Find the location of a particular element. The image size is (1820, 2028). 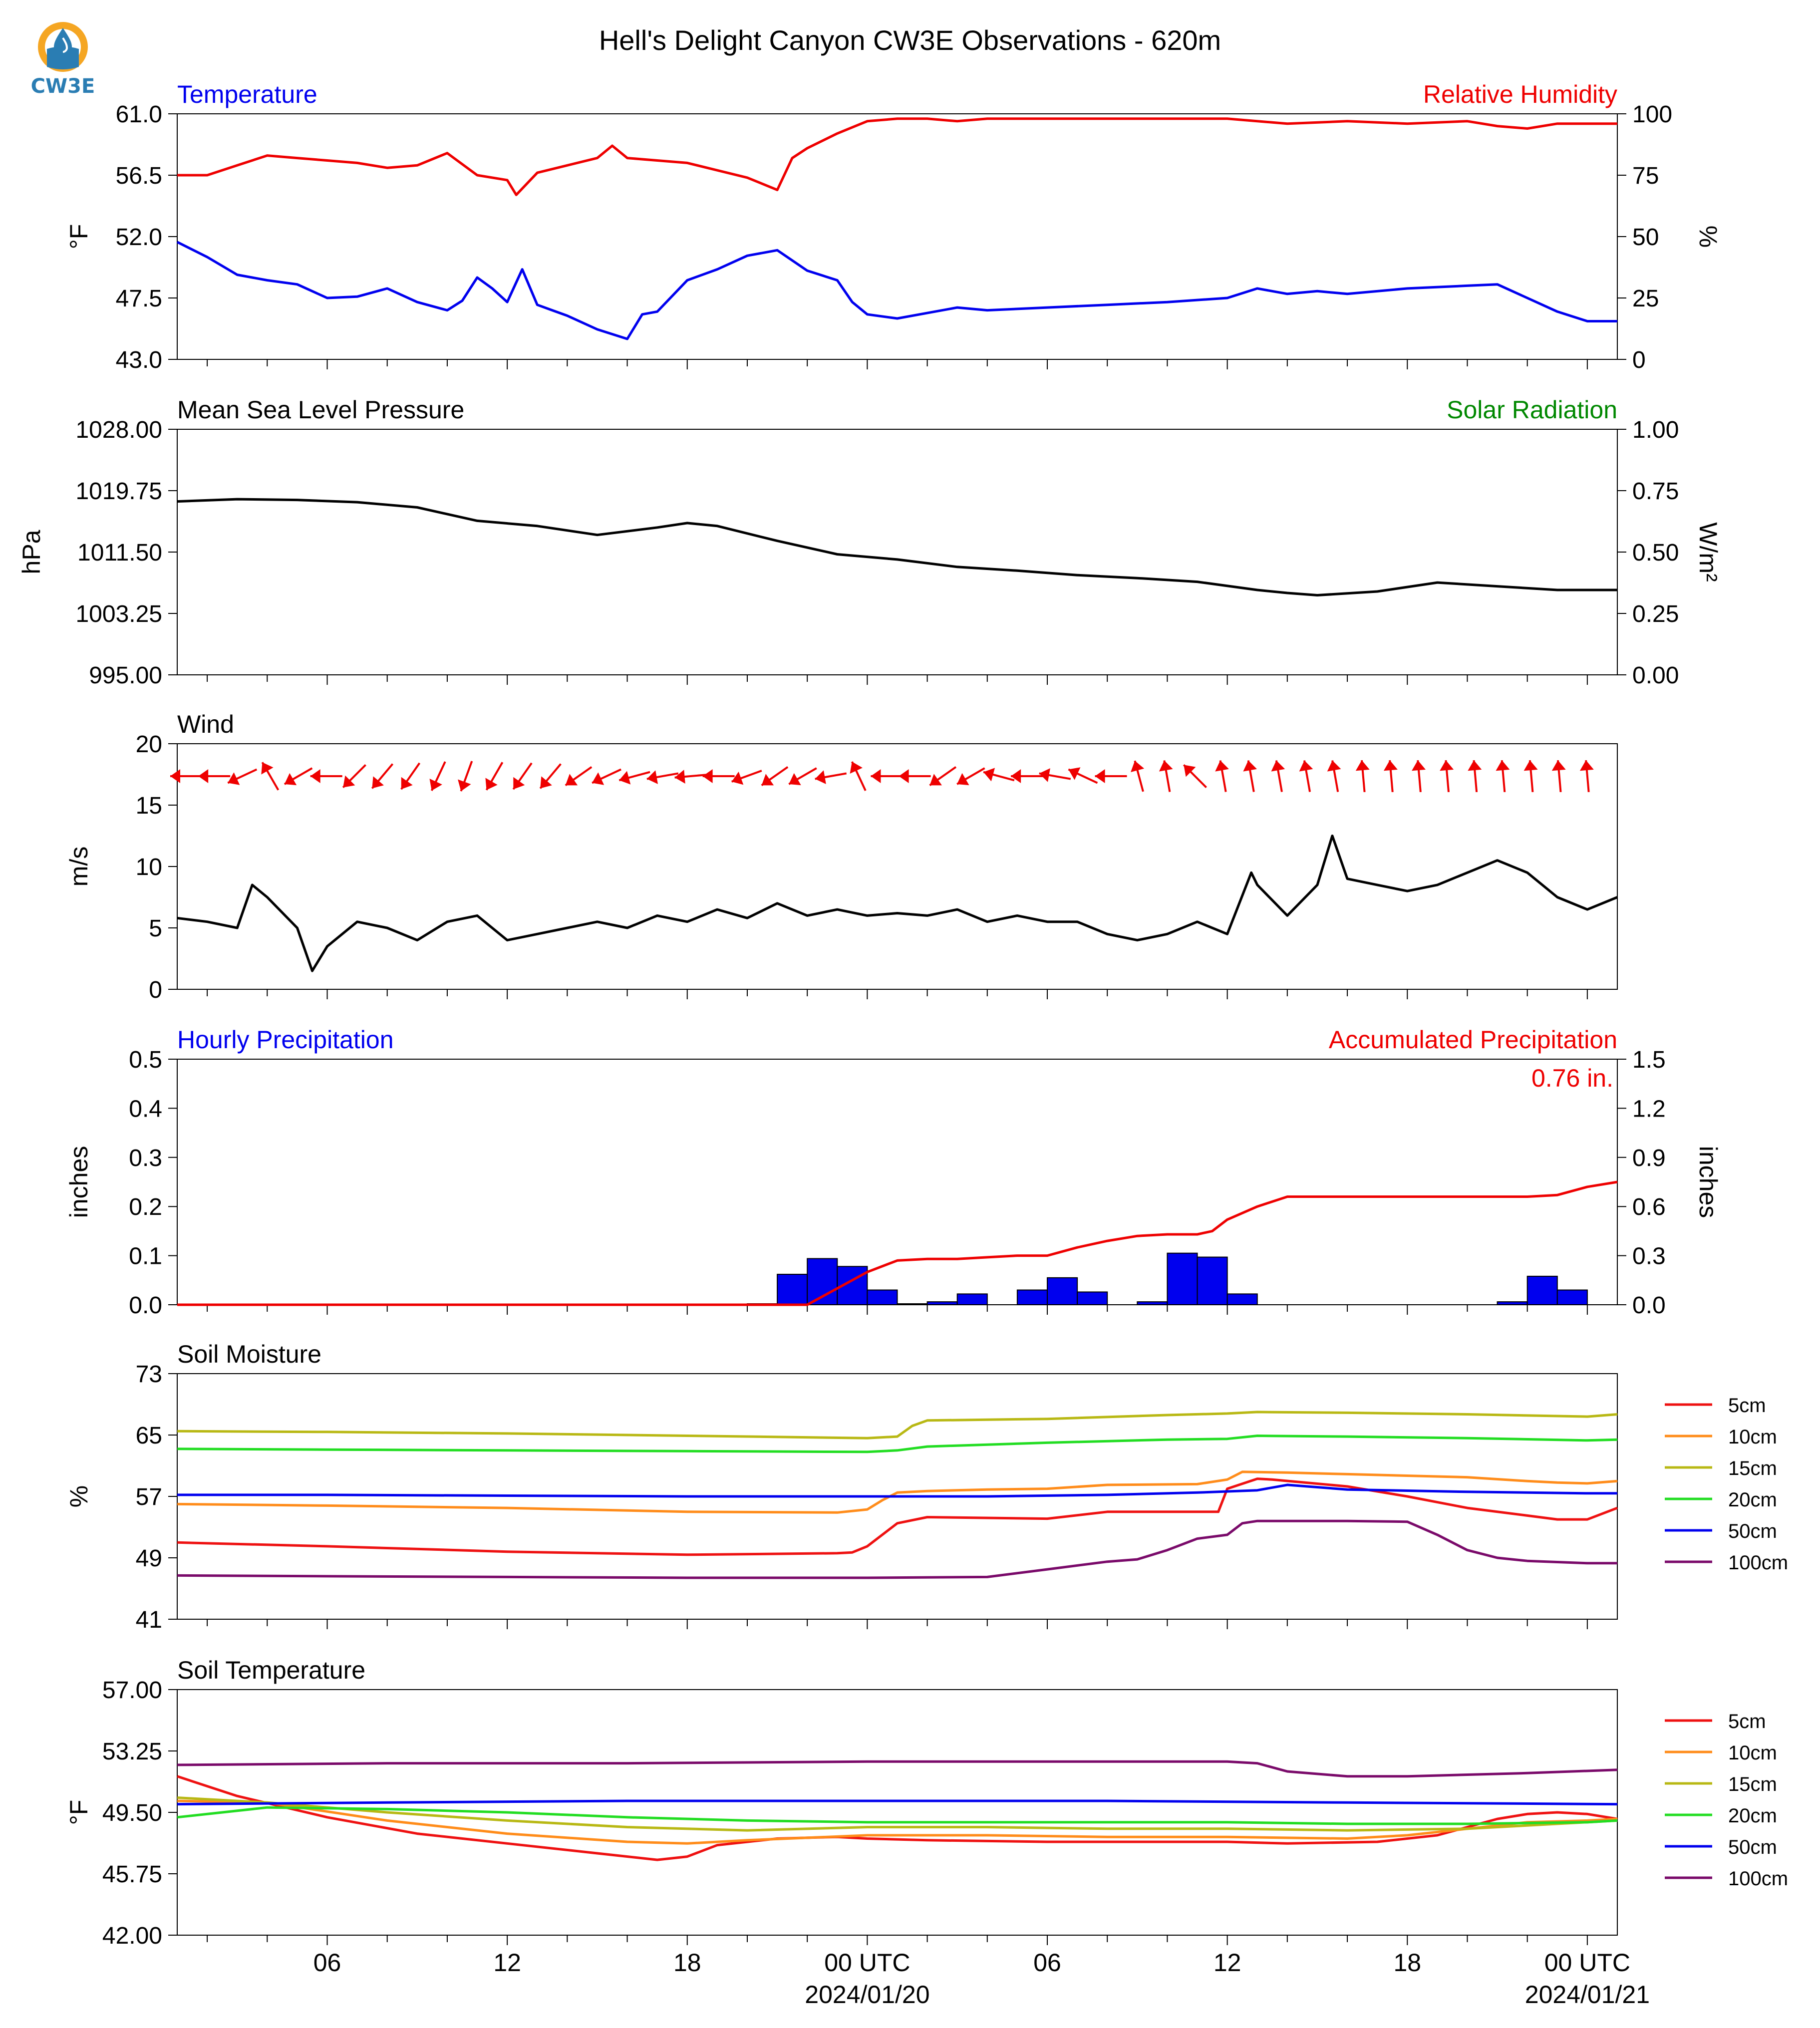

y-tick-label-left: 0.5 is located at coordinates (145, 1060).